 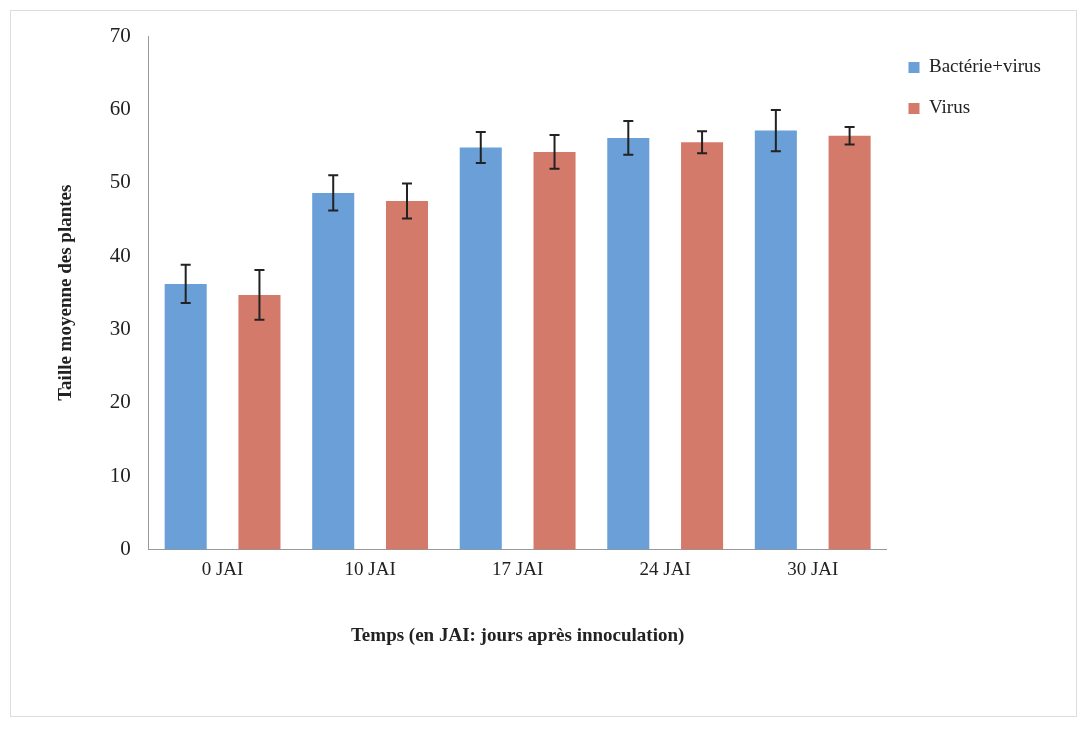 I want to click on x-tick-label: 10 JAI, so click(x=370, y=568).